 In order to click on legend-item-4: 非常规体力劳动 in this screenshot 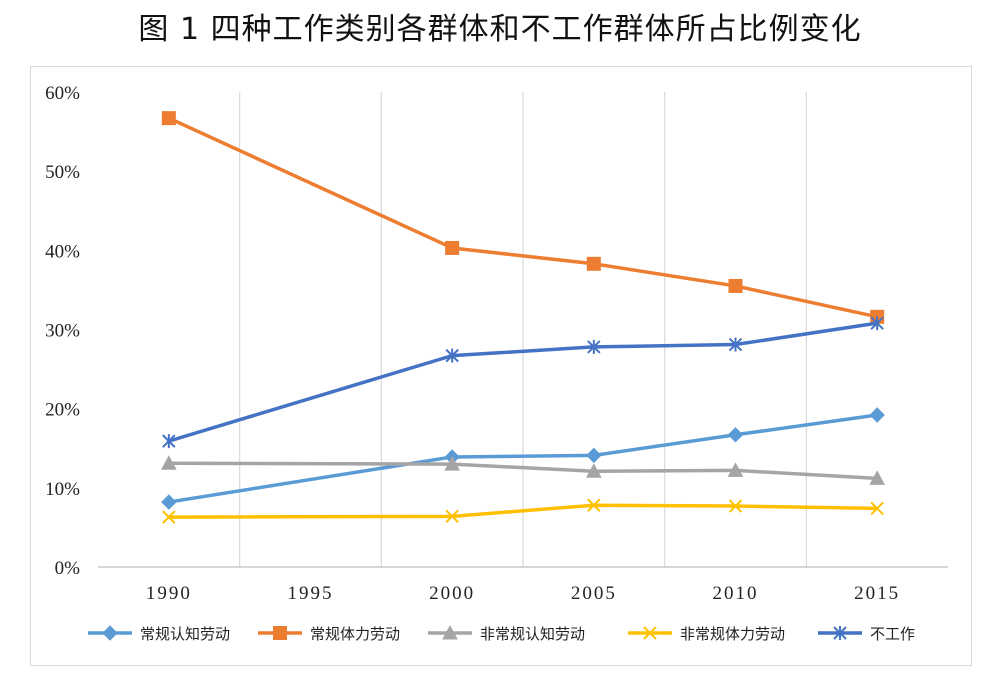, I will do `click(706, 634)`.